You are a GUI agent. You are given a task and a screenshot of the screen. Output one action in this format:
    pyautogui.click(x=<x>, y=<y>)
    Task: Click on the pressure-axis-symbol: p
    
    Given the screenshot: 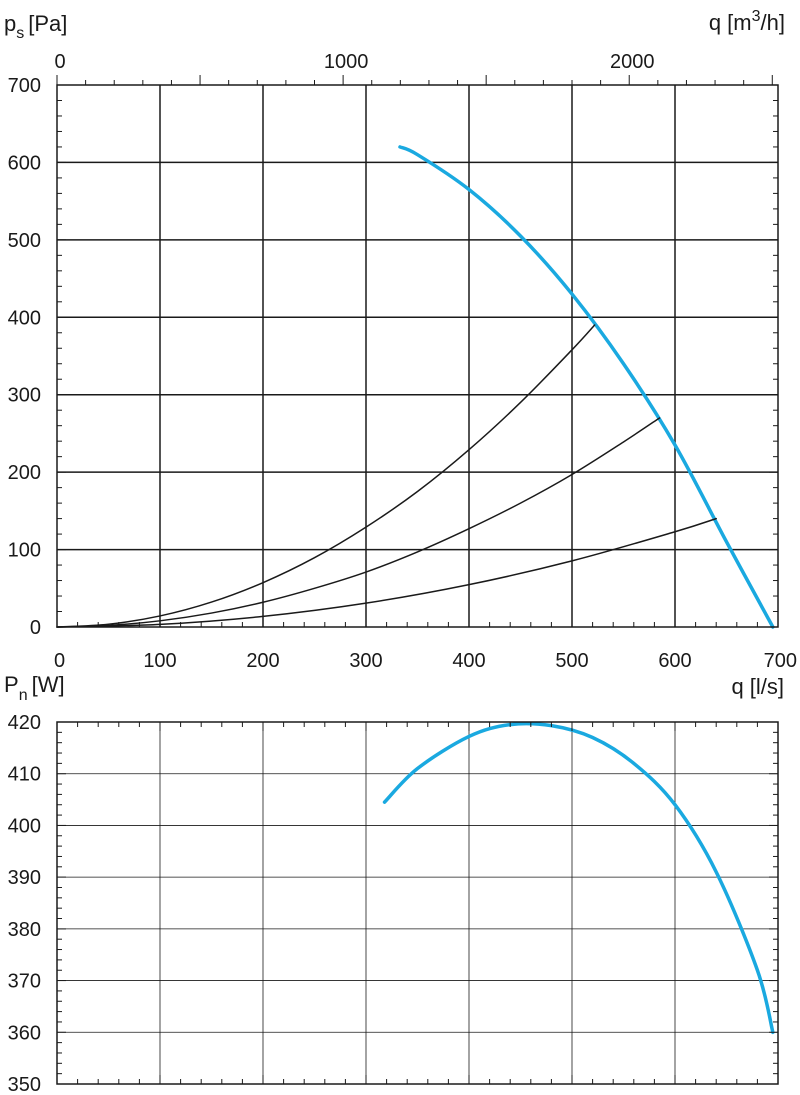 What is the action you would take?
    pyautogui.click(x=10, y=23)
    